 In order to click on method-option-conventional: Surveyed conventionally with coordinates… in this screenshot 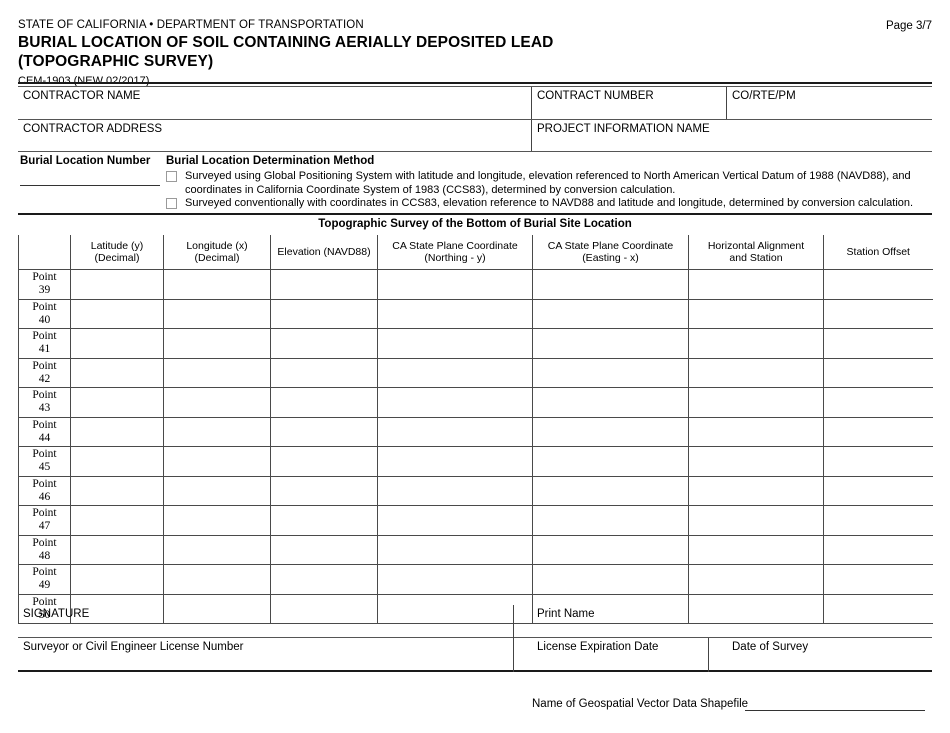, I will do `click(549, 204)`.